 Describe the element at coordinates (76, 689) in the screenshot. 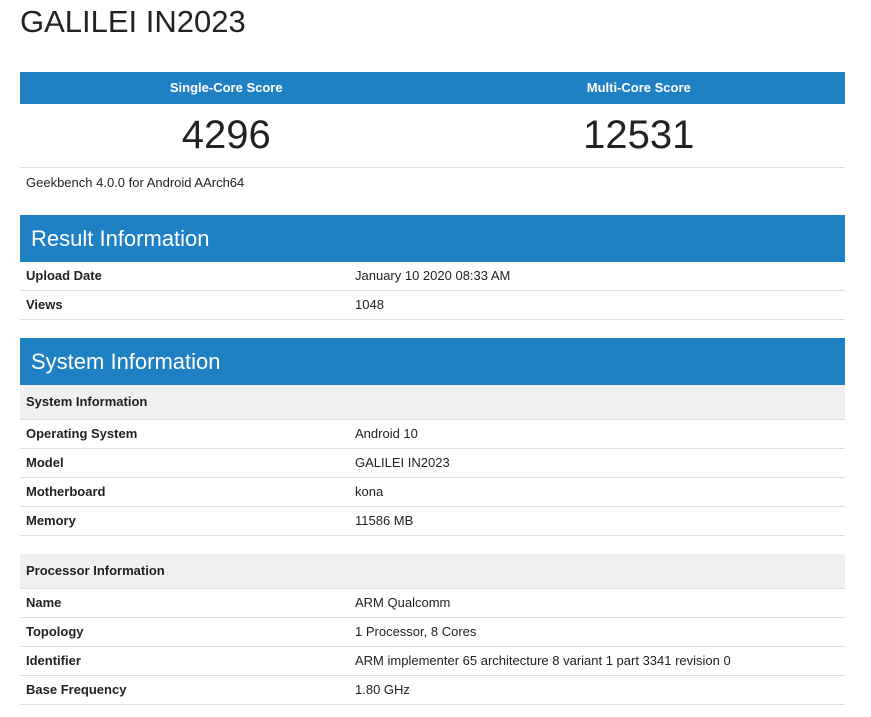

I see `row-key: Base Frequency` at that location.